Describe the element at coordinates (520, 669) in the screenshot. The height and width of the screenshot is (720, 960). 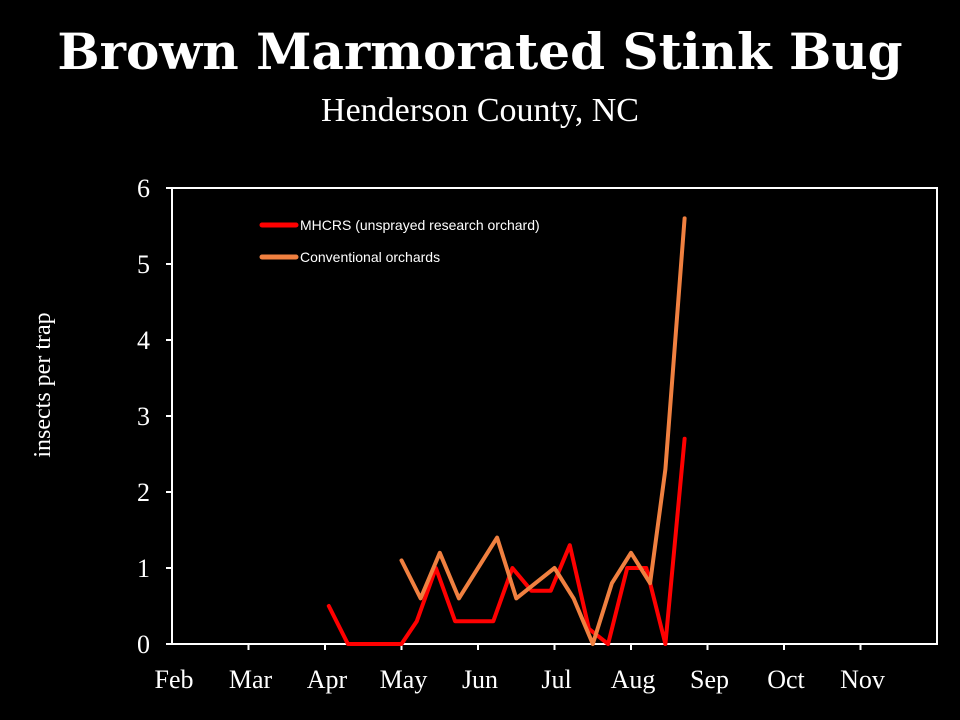
I see `x-ticks: Feb Mar Apr May Jun Jul Aug Sep Oct Nov` at that location.